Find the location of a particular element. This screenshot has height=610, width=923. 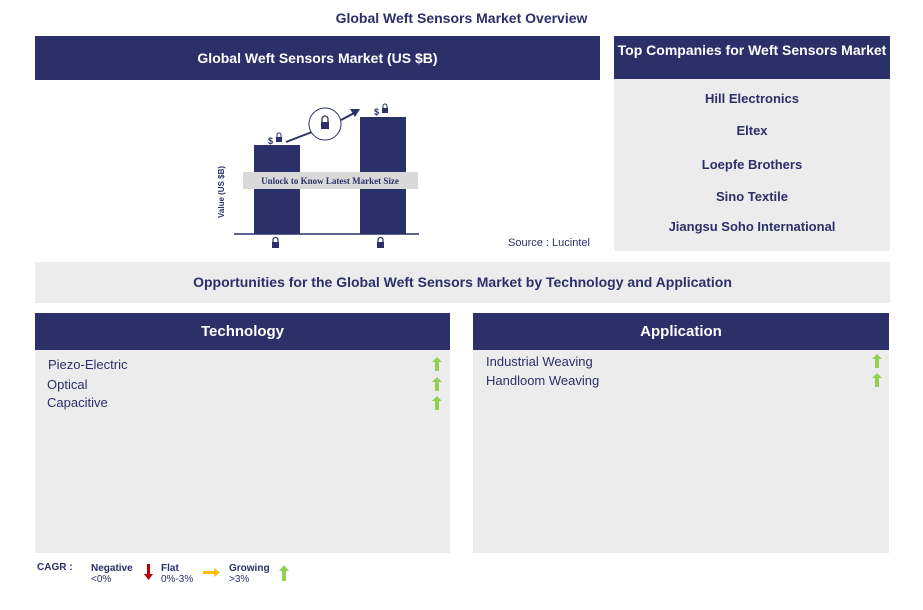

application-item: Handloom Weaving is located at coordinates (543, 380).